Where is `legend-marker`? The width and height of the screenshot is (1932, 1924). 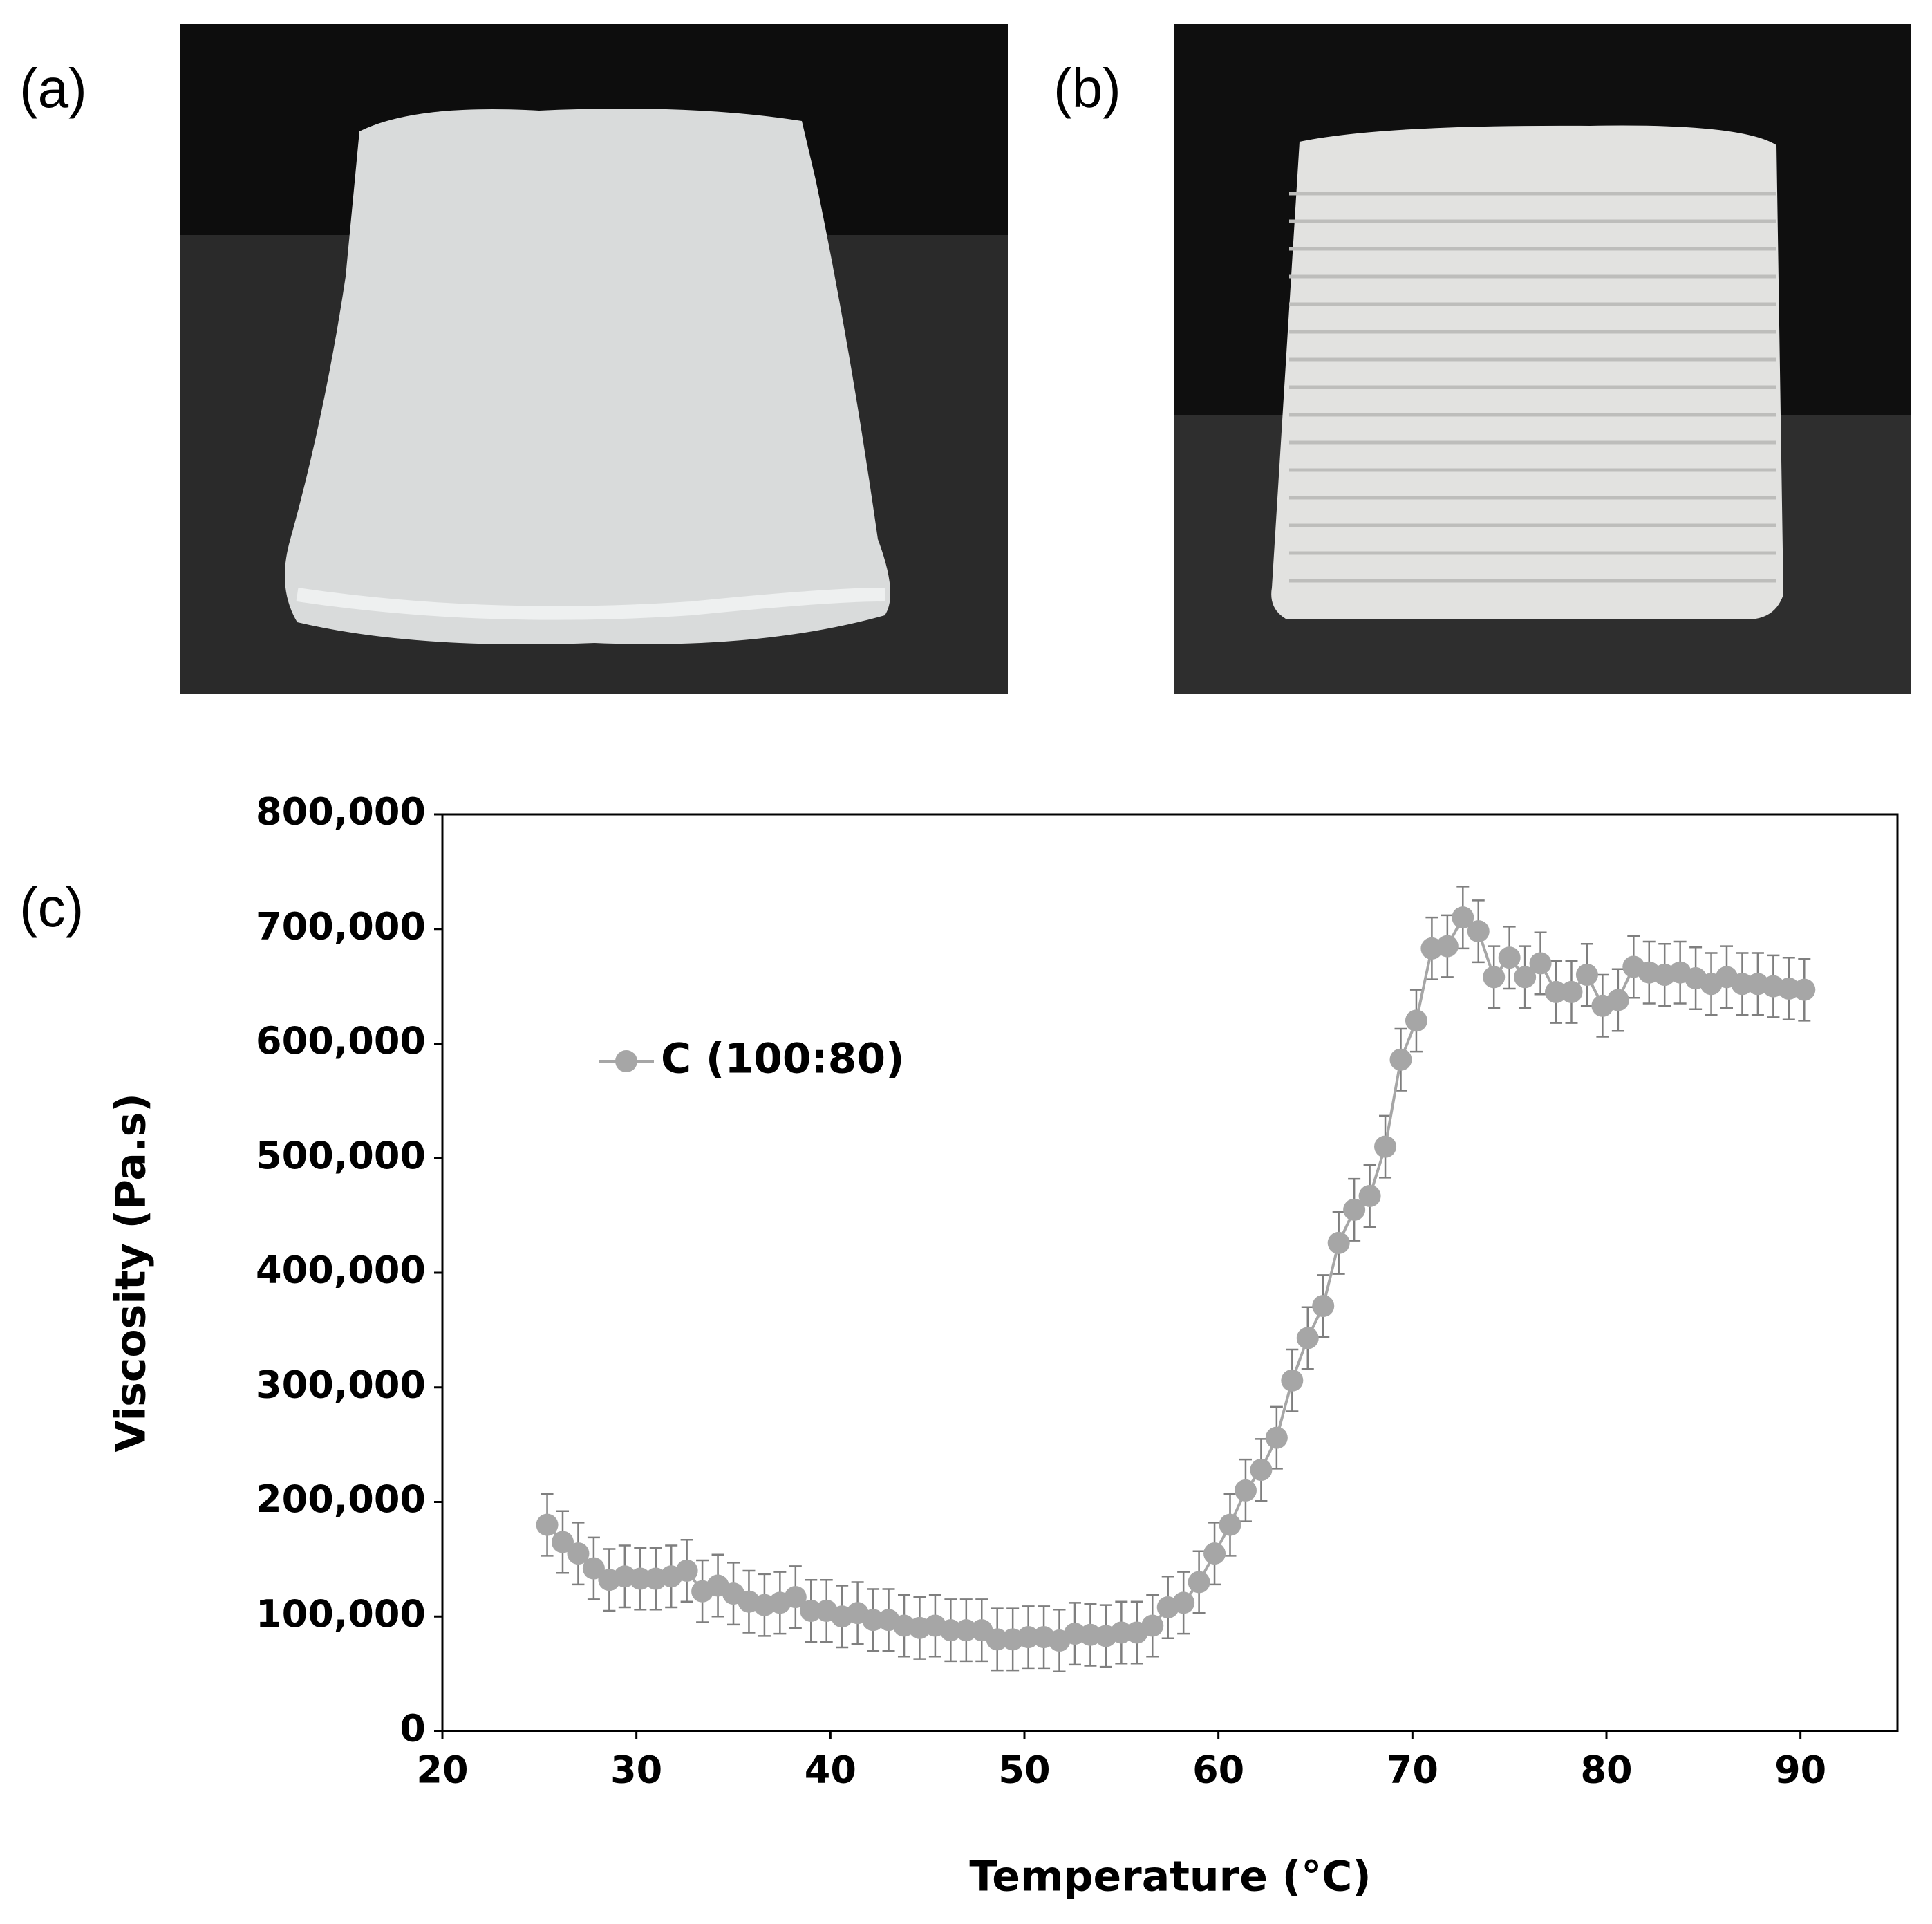 legend-marker is located at coordinates (626, 1061).